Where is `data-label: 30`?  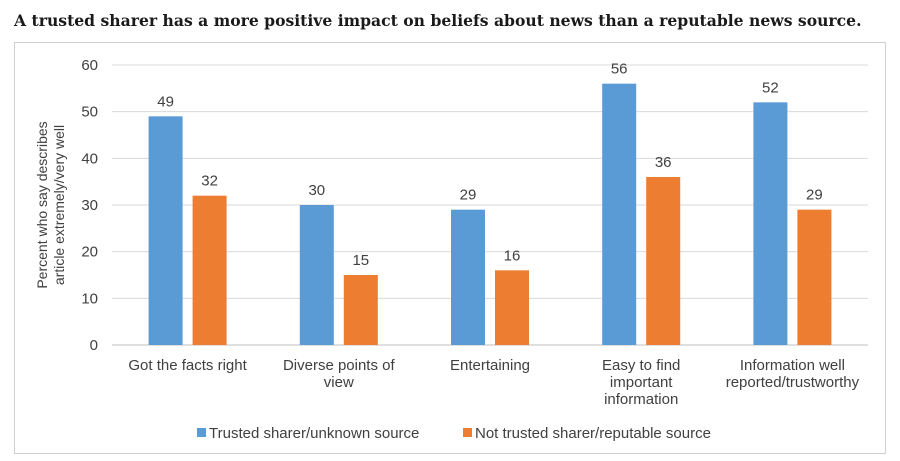 data-label: 30 is located at coordinates (316, 190).